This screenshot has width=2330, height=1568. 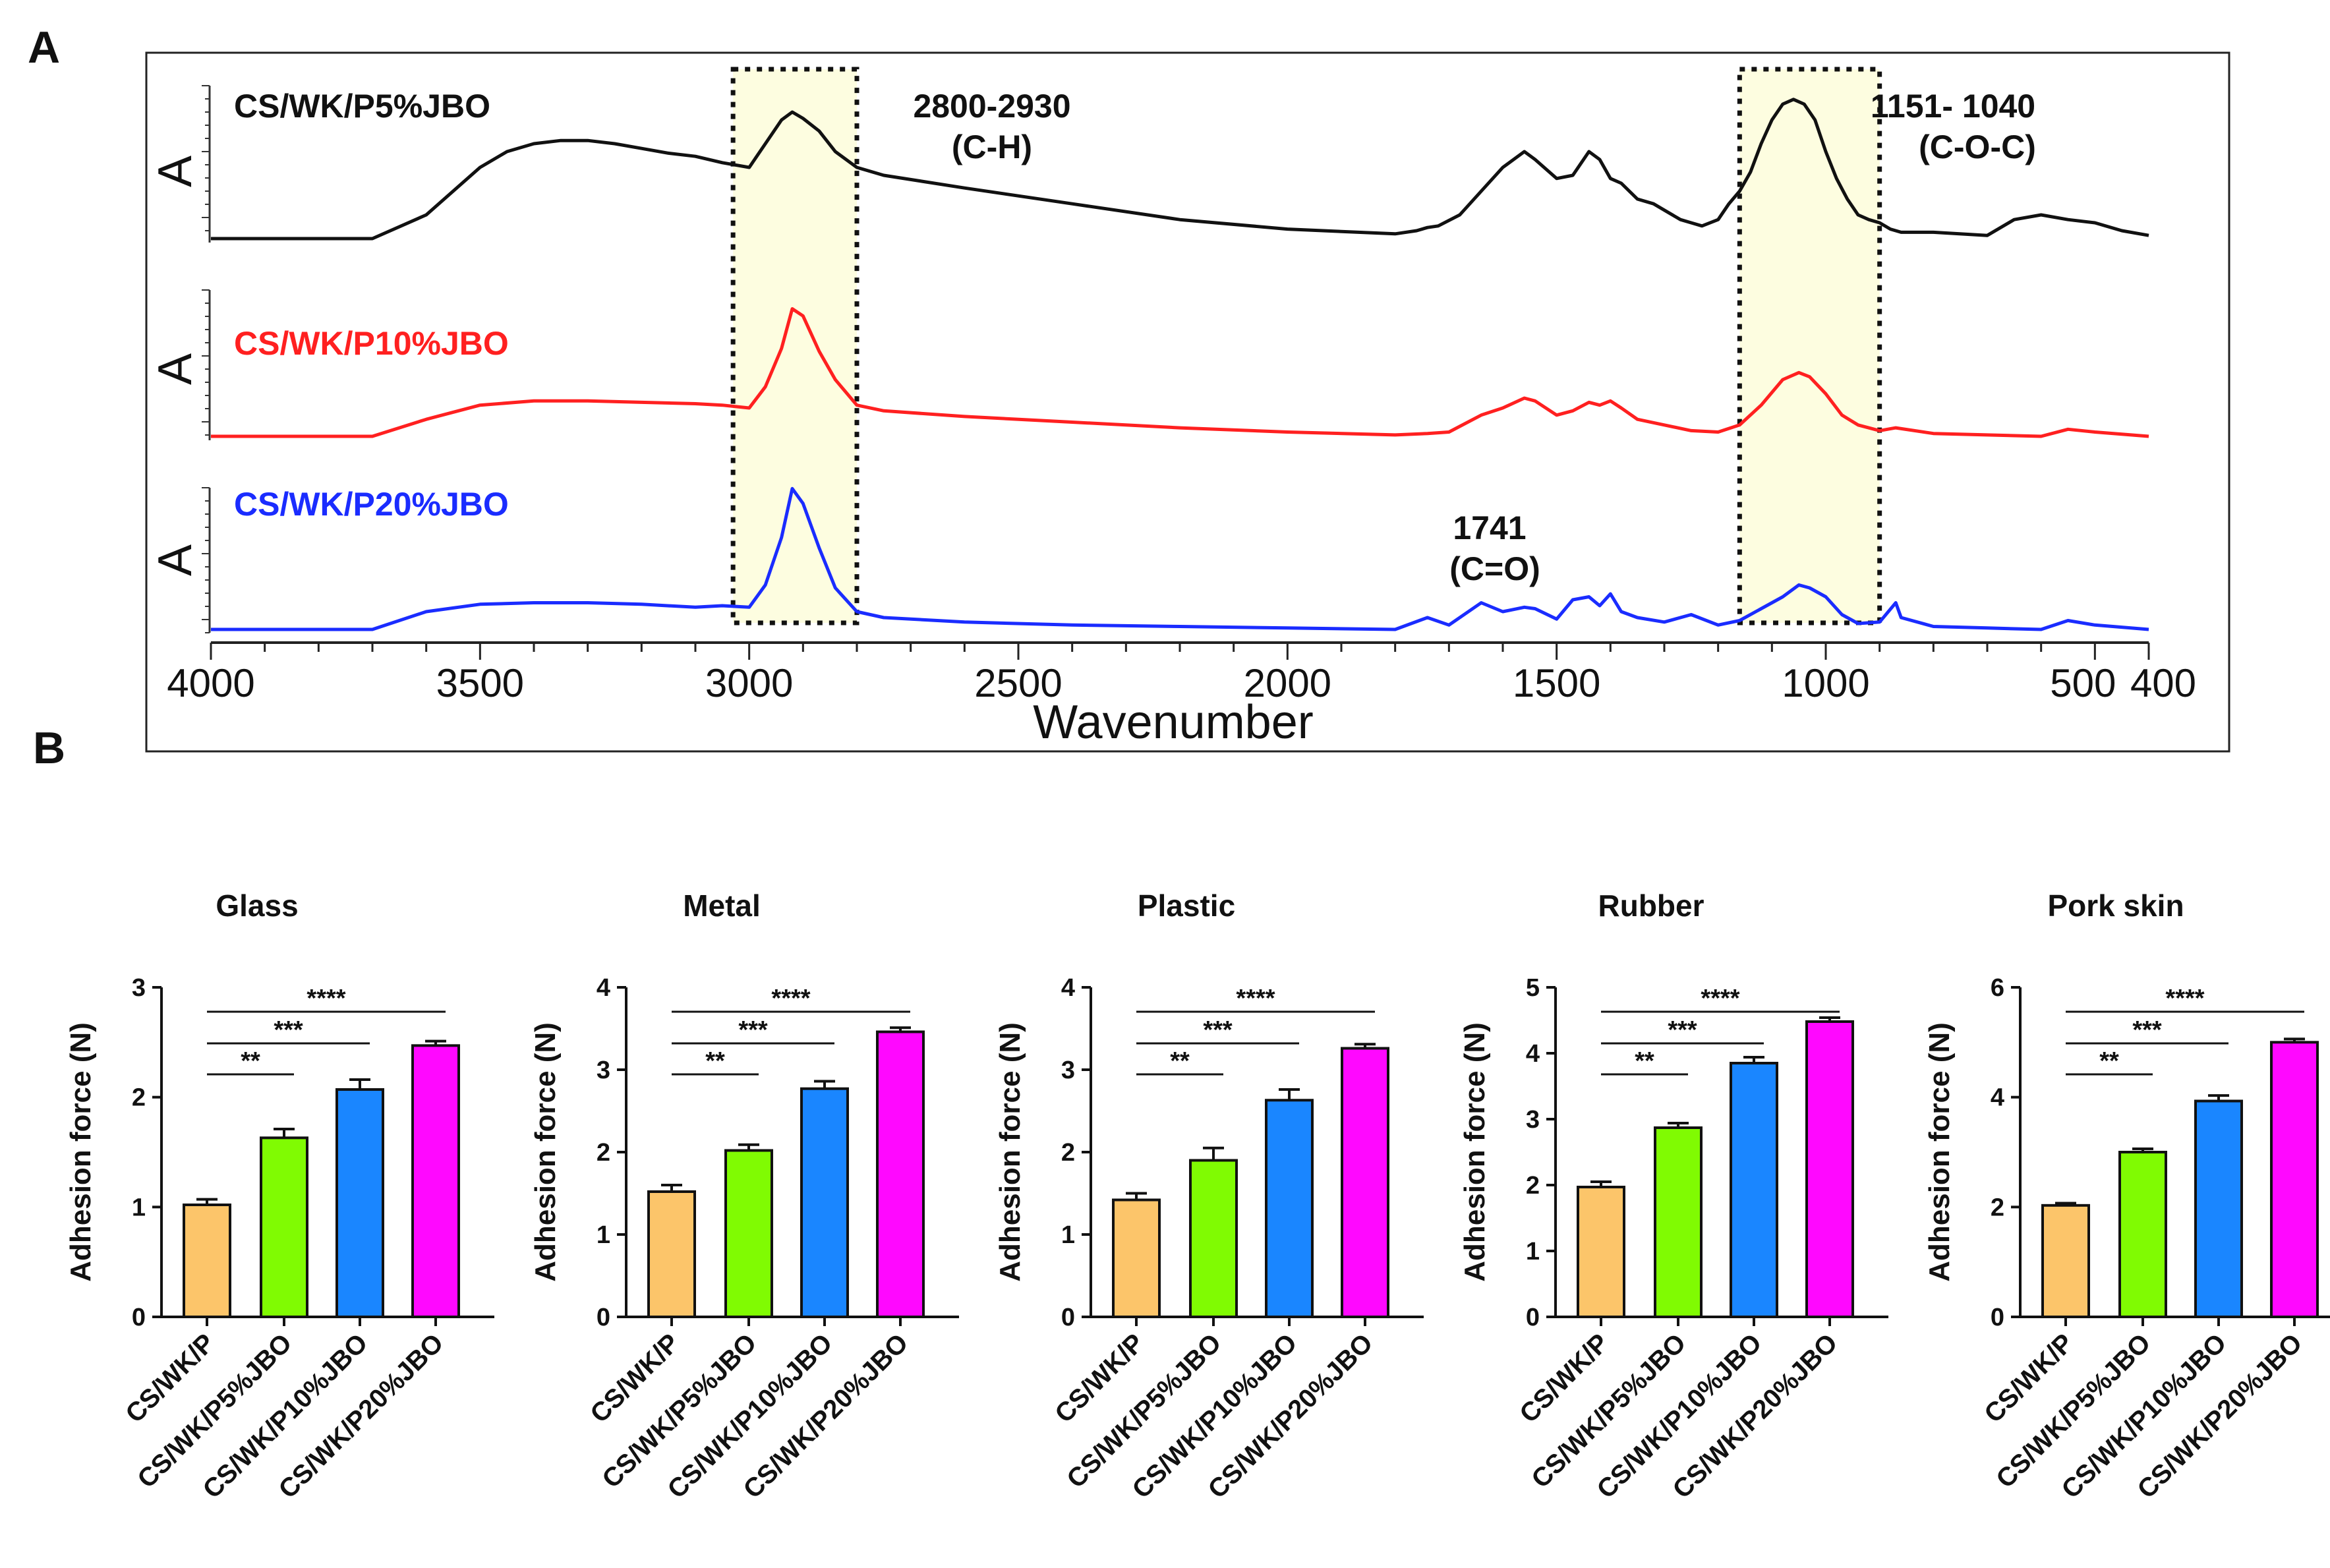 What do you see at coordinates (1181, 673) in the screenshot?
I see `ftir-x-axis: 4000 3500 3000 2500 2000 1500 1000 500 400` at bounding box center [1181, 673].